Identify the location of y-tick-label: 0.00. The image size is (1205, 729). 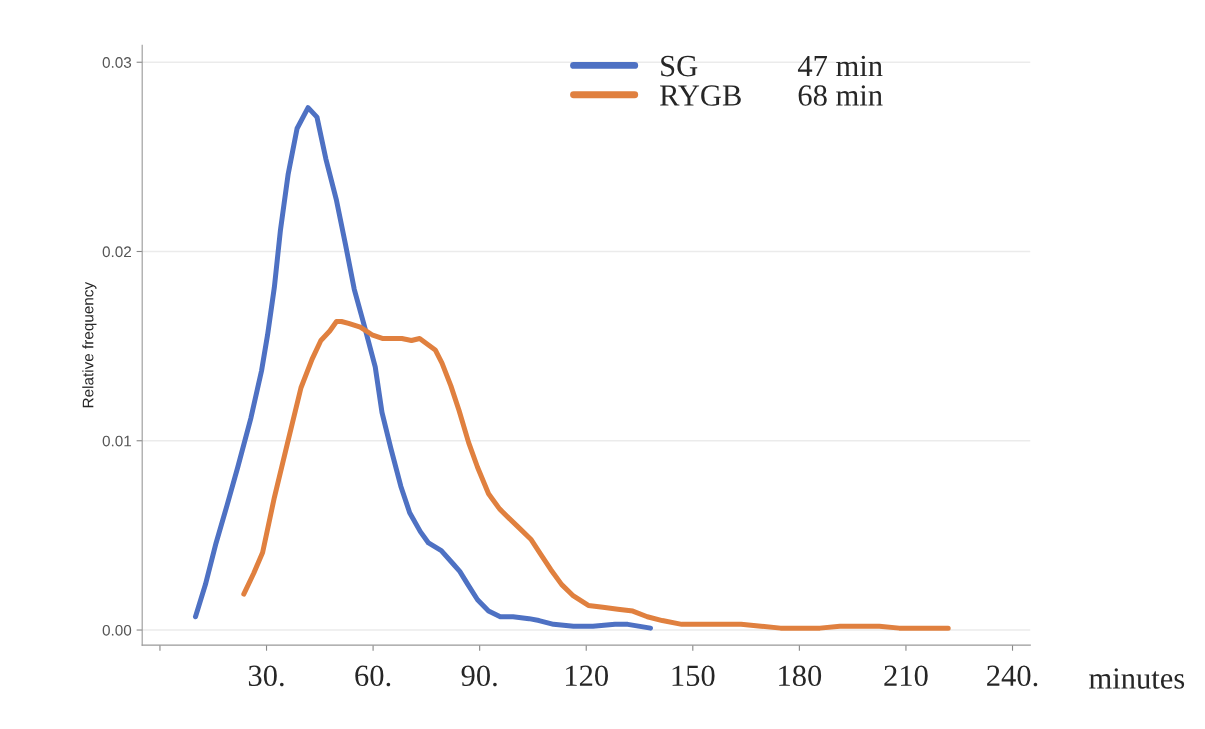
(117, 630).